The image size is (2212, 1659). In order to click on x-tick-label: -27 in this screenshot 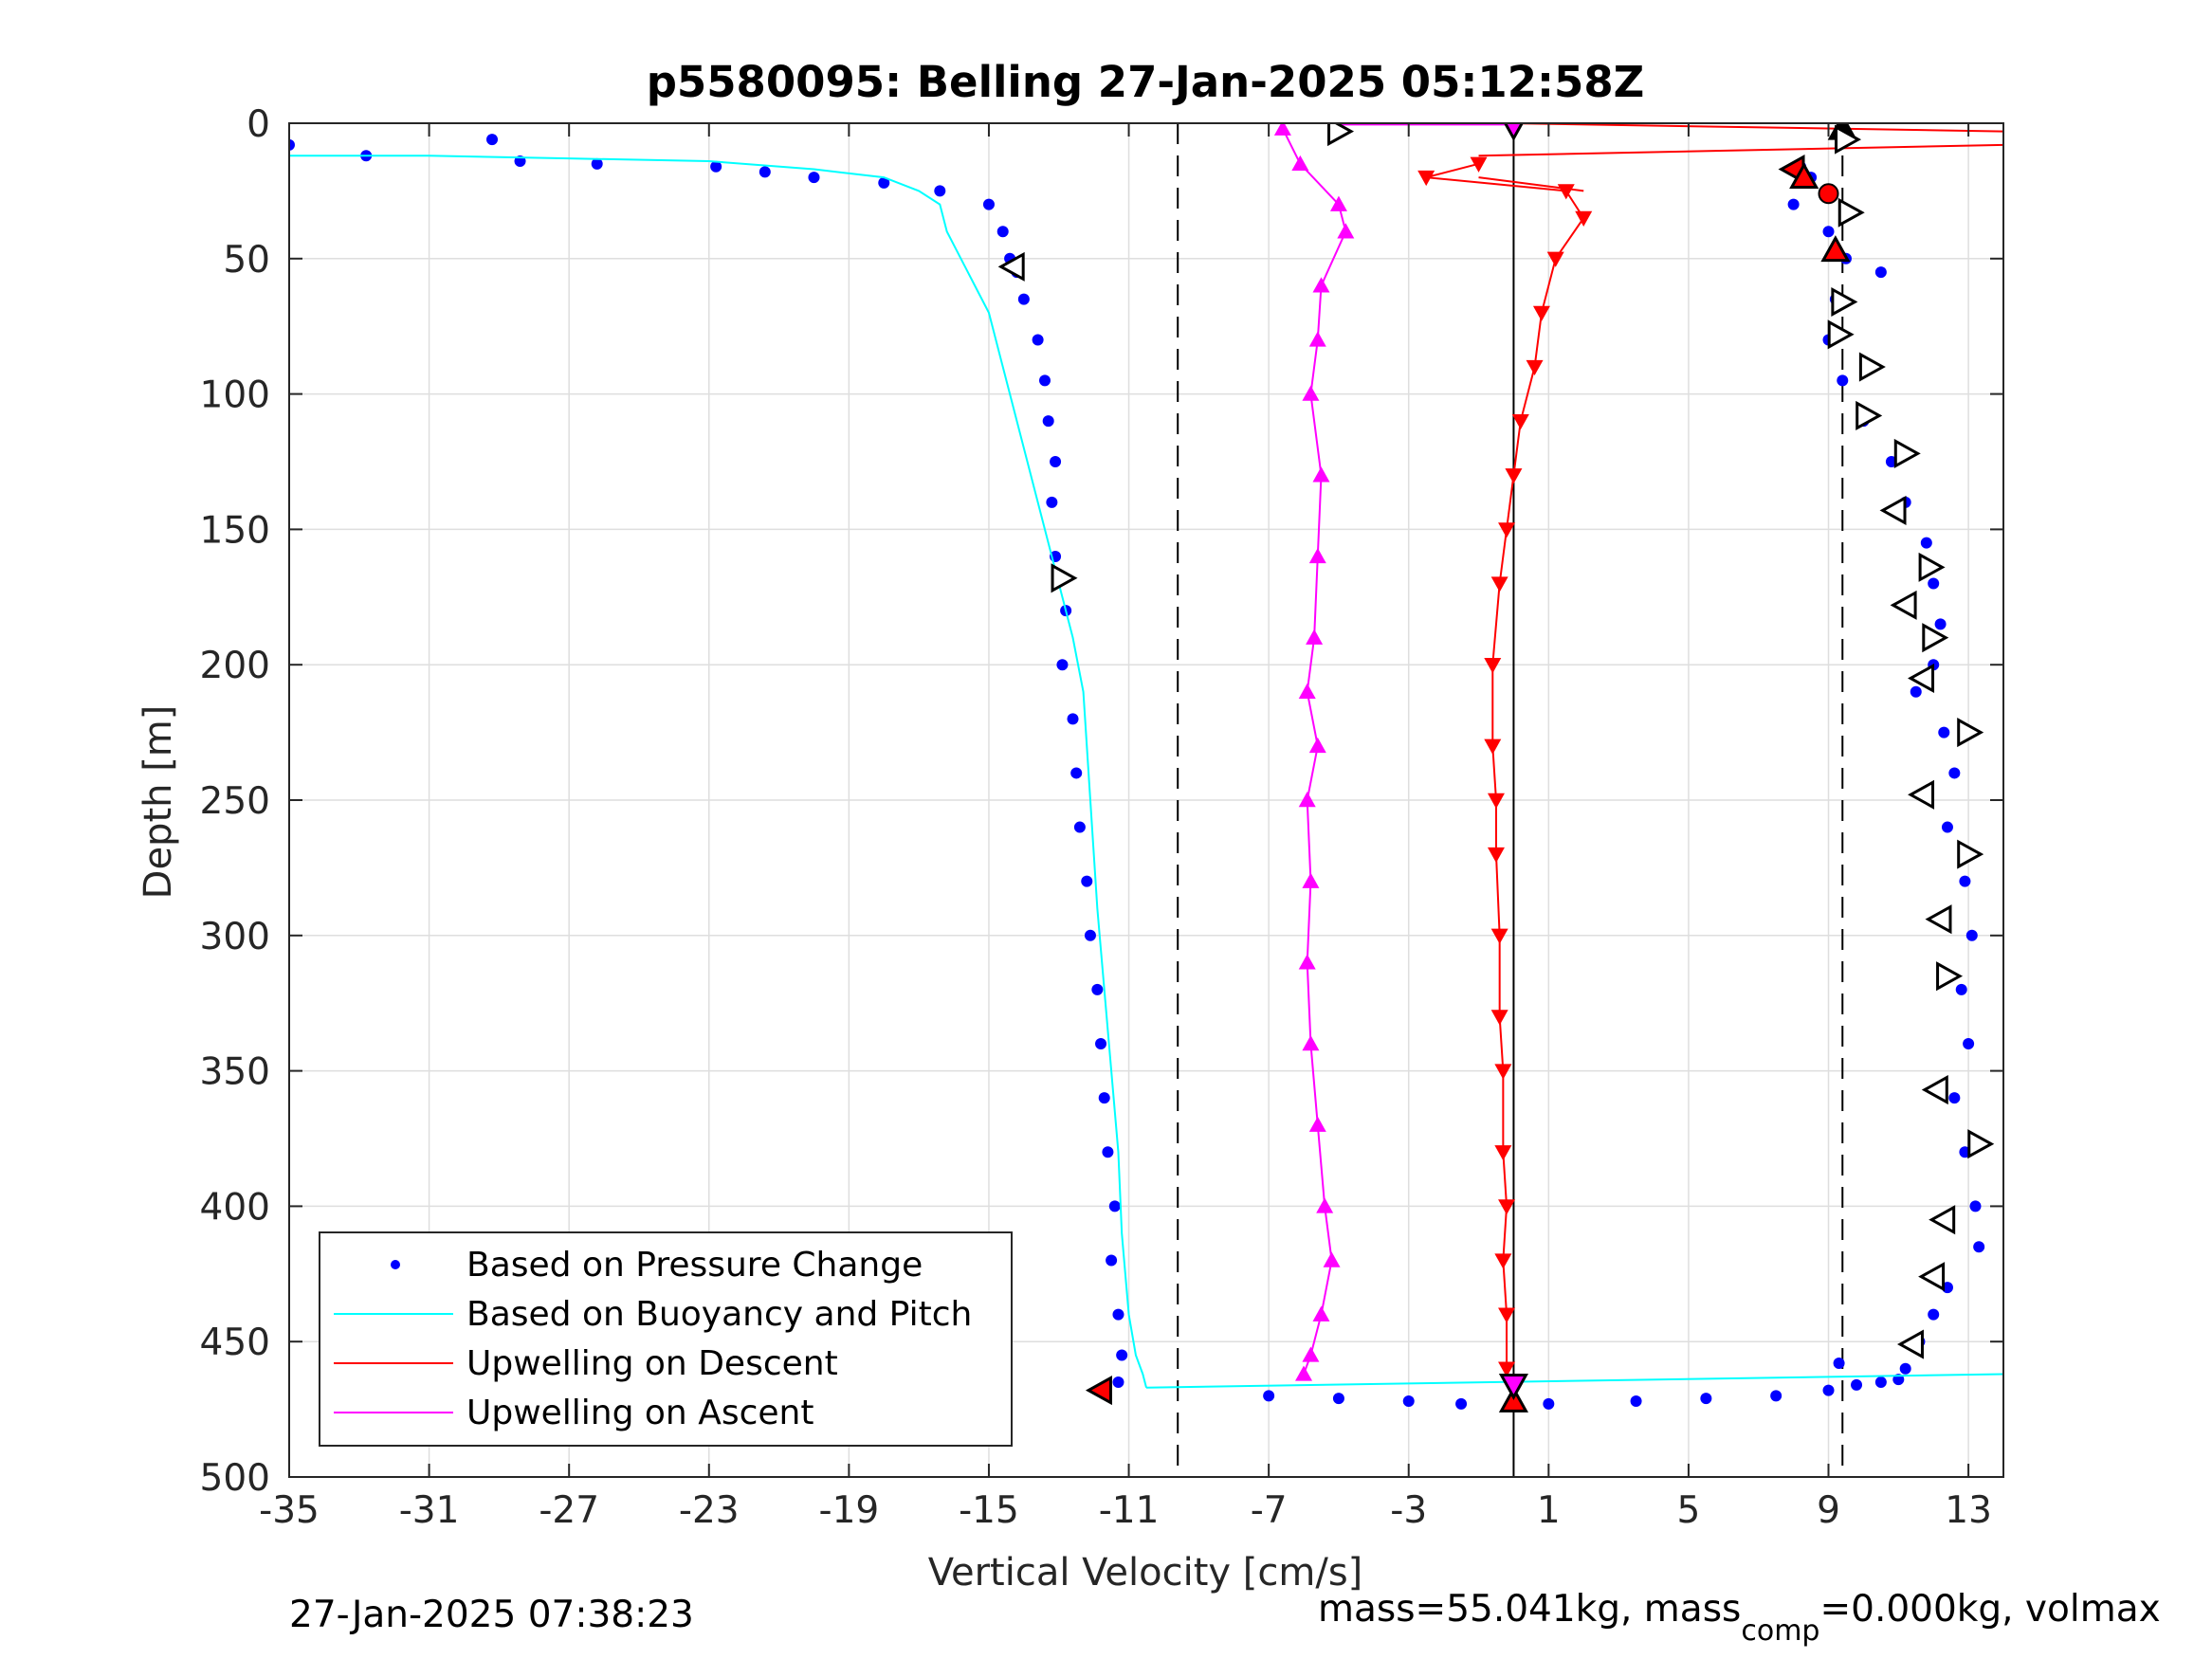, I will do `click(569, 1510)`.